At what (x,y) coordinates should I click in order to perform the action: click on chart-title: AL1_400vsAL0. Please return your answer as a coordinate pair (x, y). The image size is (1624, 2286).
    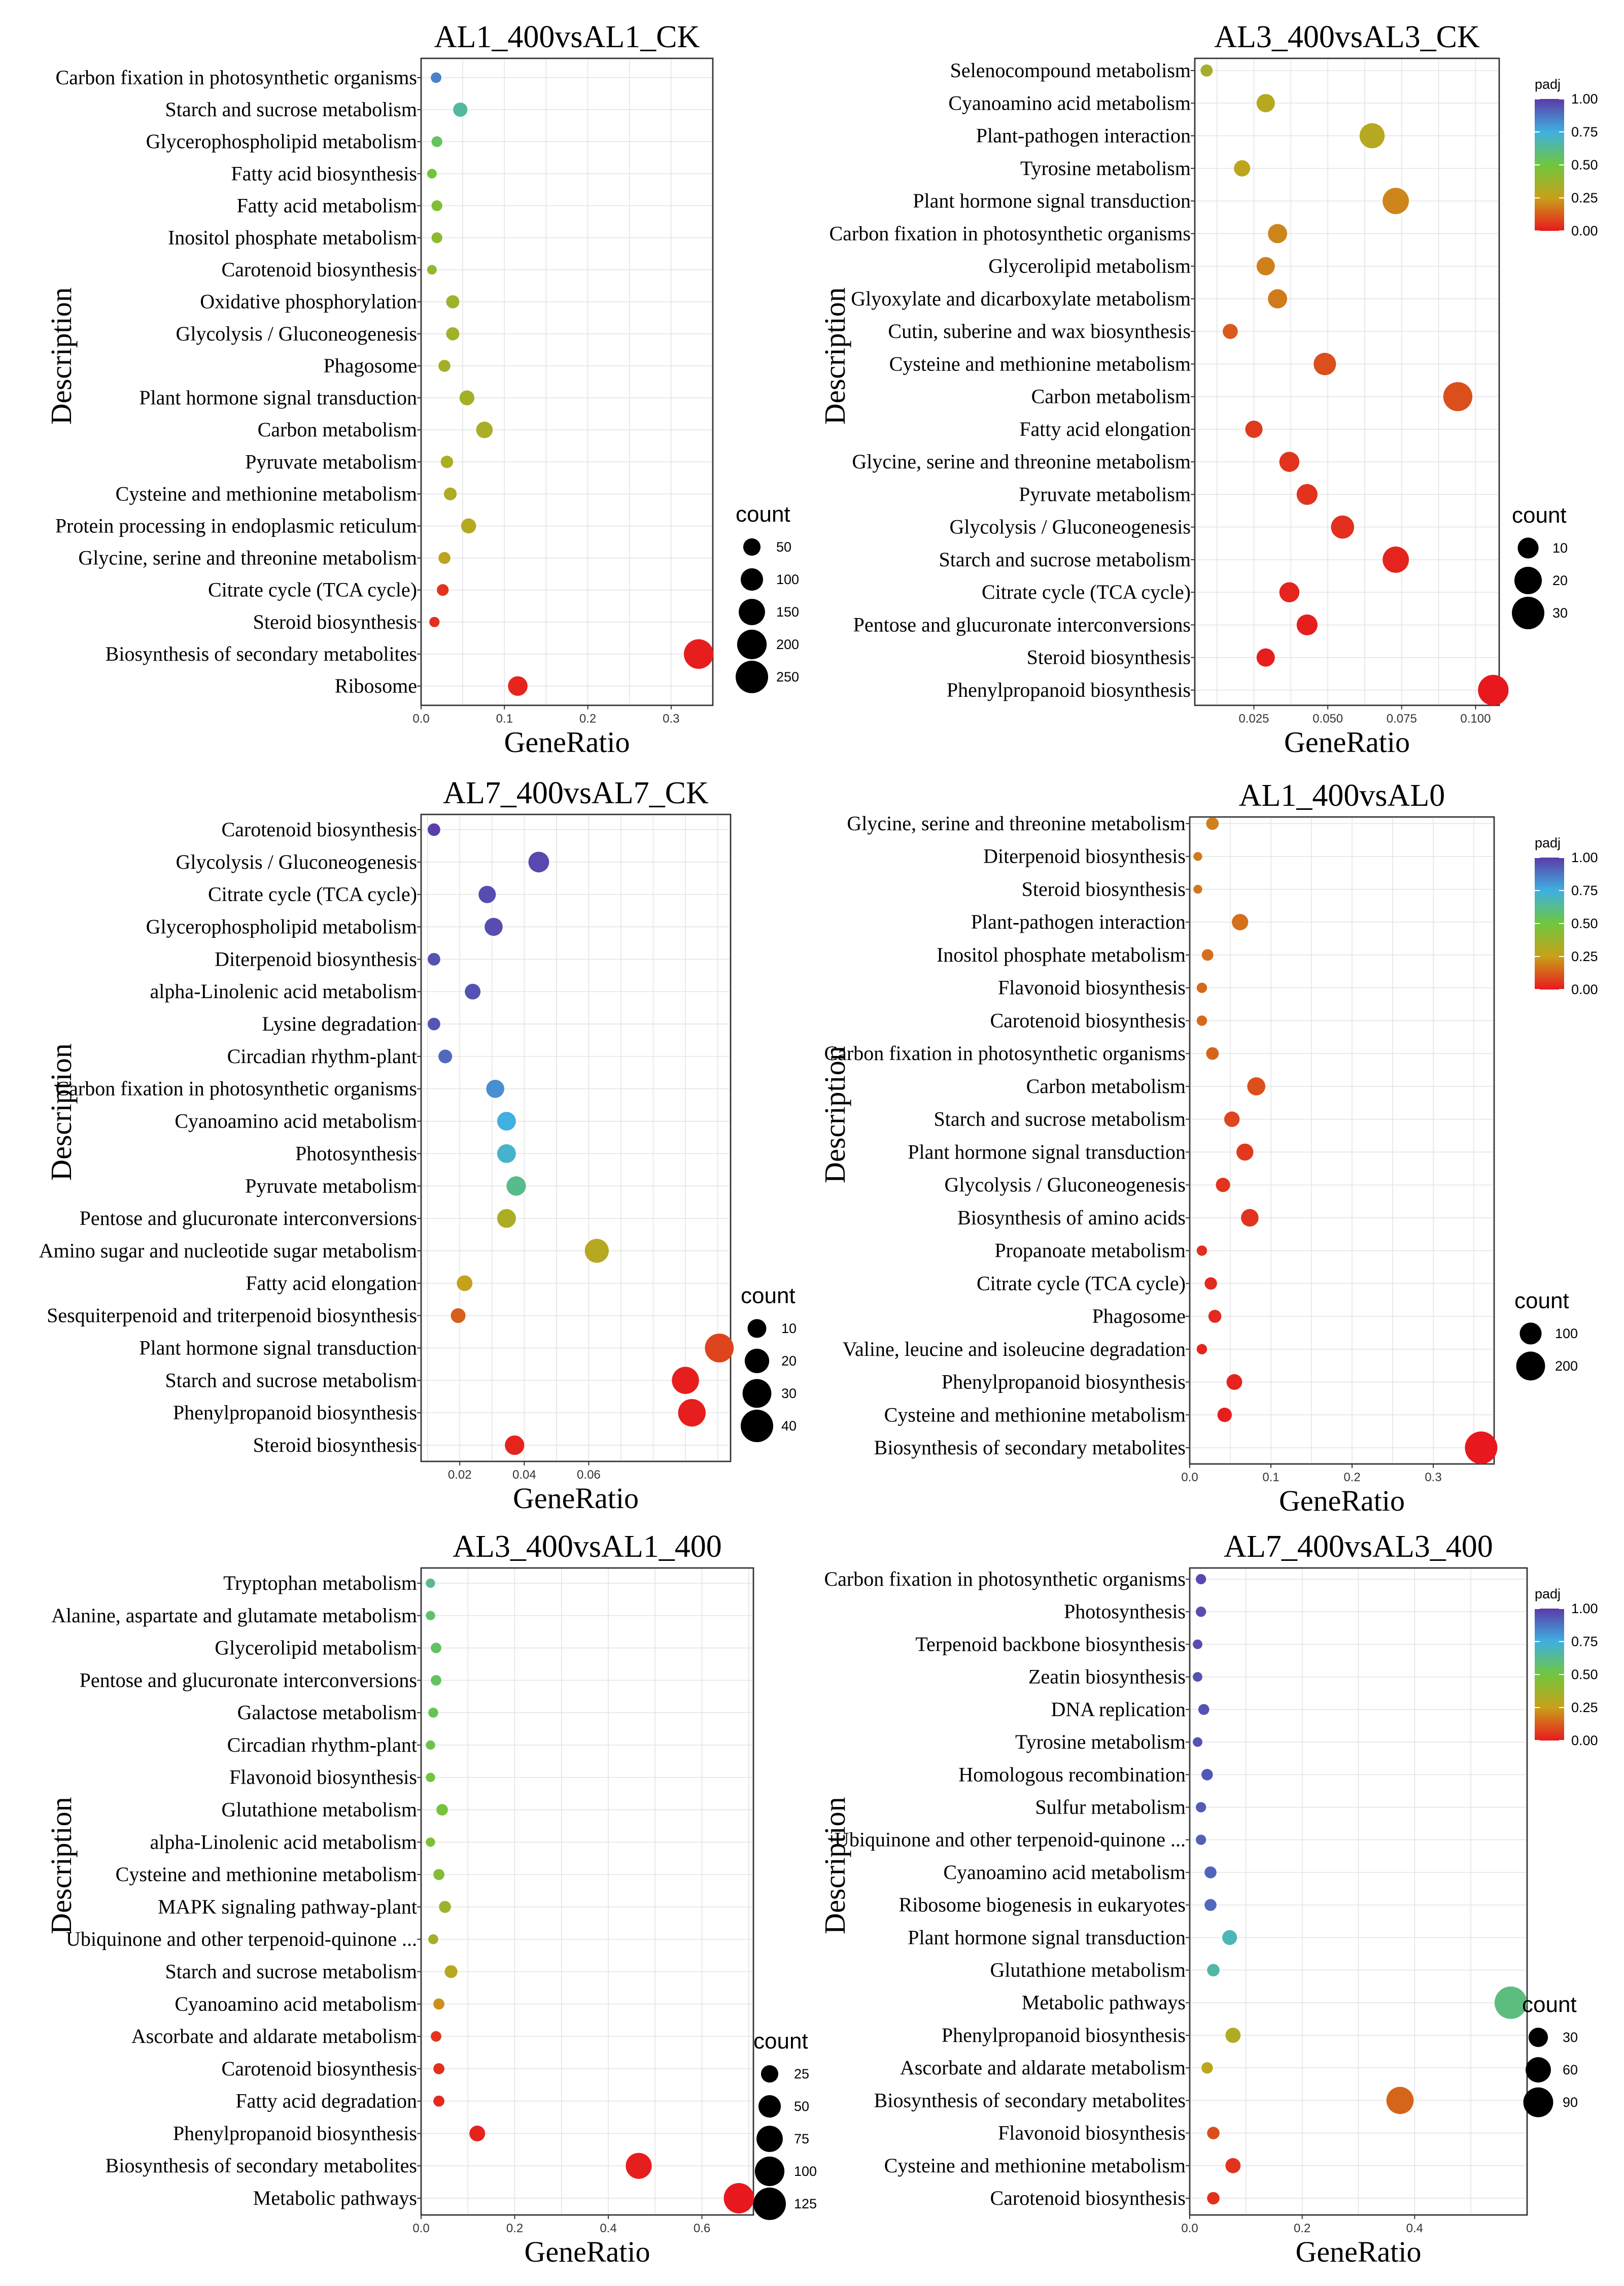
    Looking at the image, I should click on (1342, 795).